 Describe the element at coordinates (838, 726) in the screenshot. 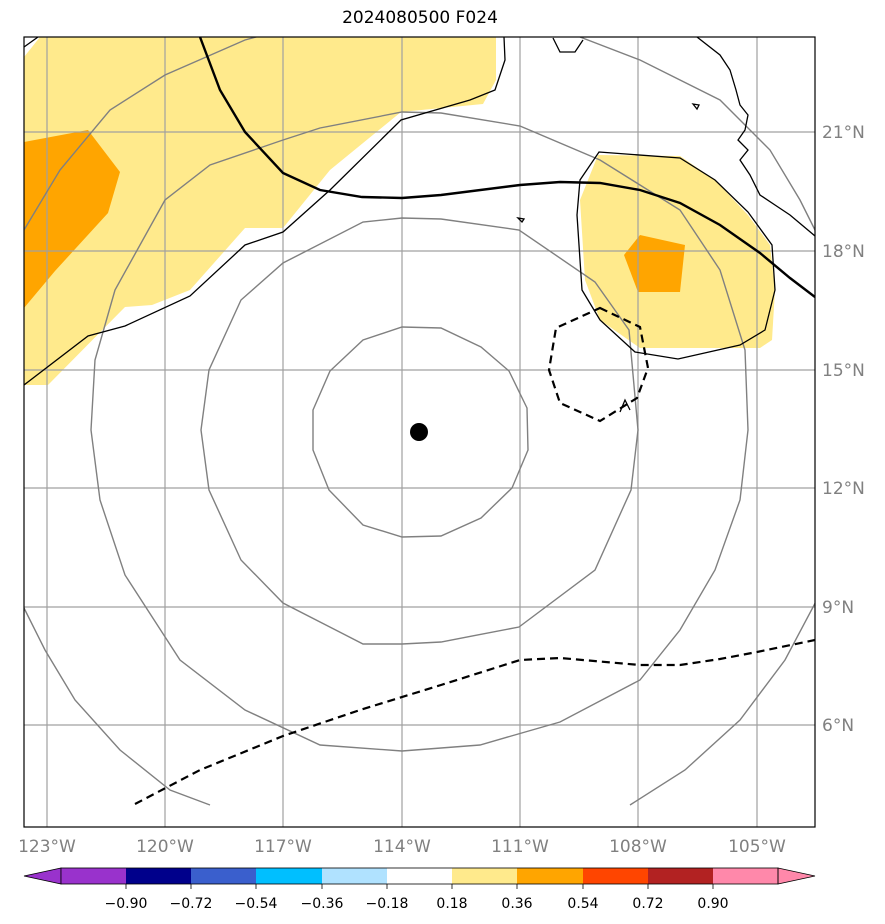

I see `lat-label: 6°N` at that location.